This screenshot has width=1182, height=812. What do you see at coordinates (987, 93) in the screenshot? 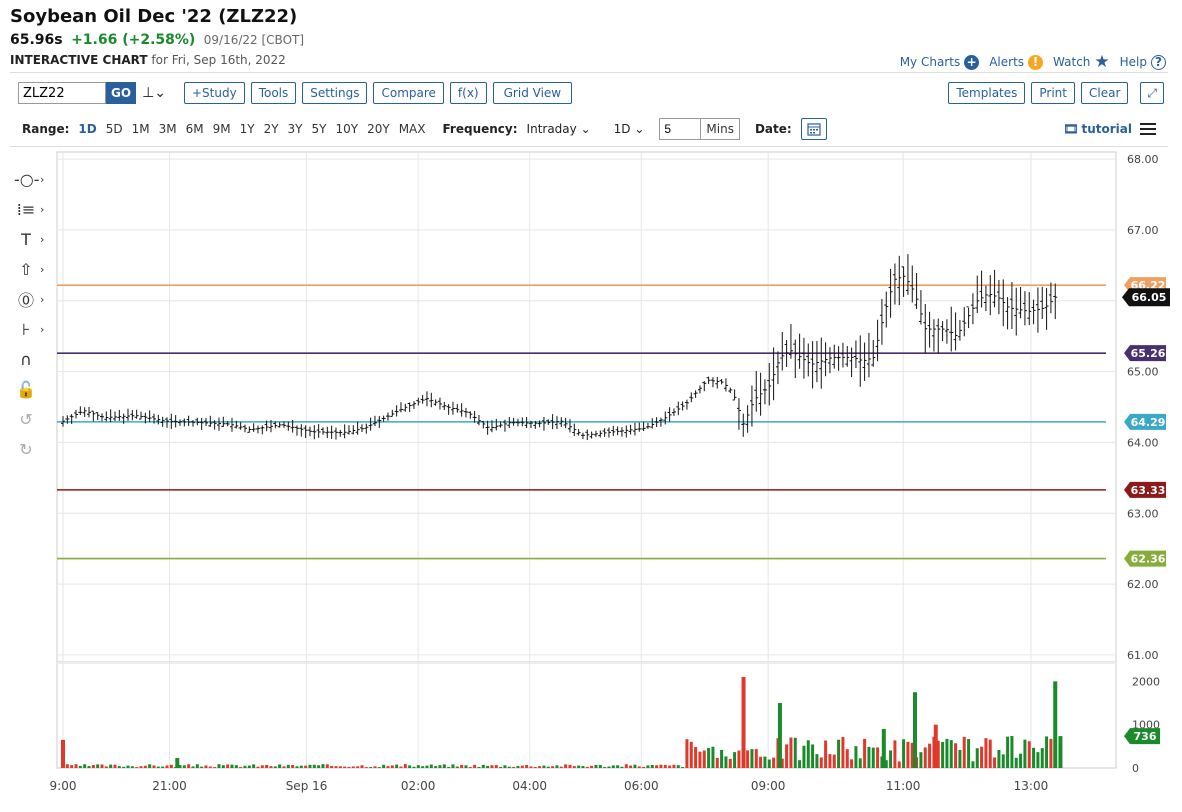
I see `templates-button: Templates` at bounding box center [987, 93].